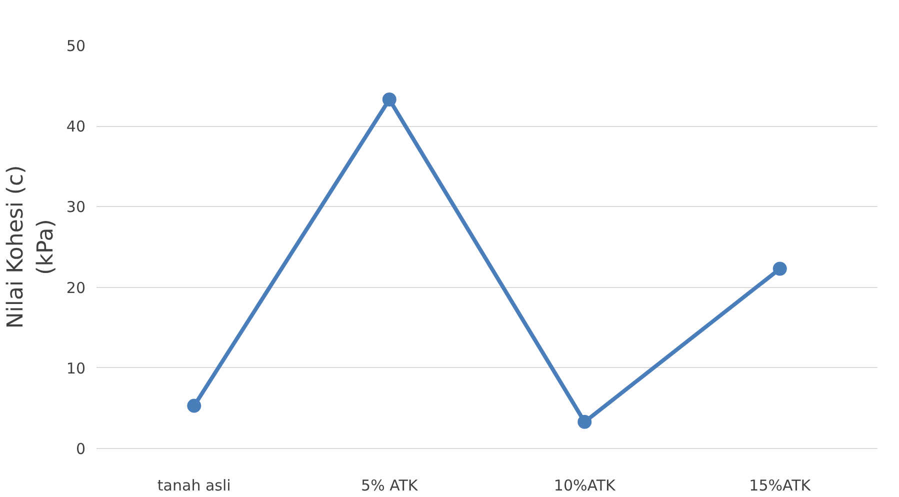  Describe the element at coordinates (76, 127) in the screenshot. I see `y-tick-label: 40` at that location.